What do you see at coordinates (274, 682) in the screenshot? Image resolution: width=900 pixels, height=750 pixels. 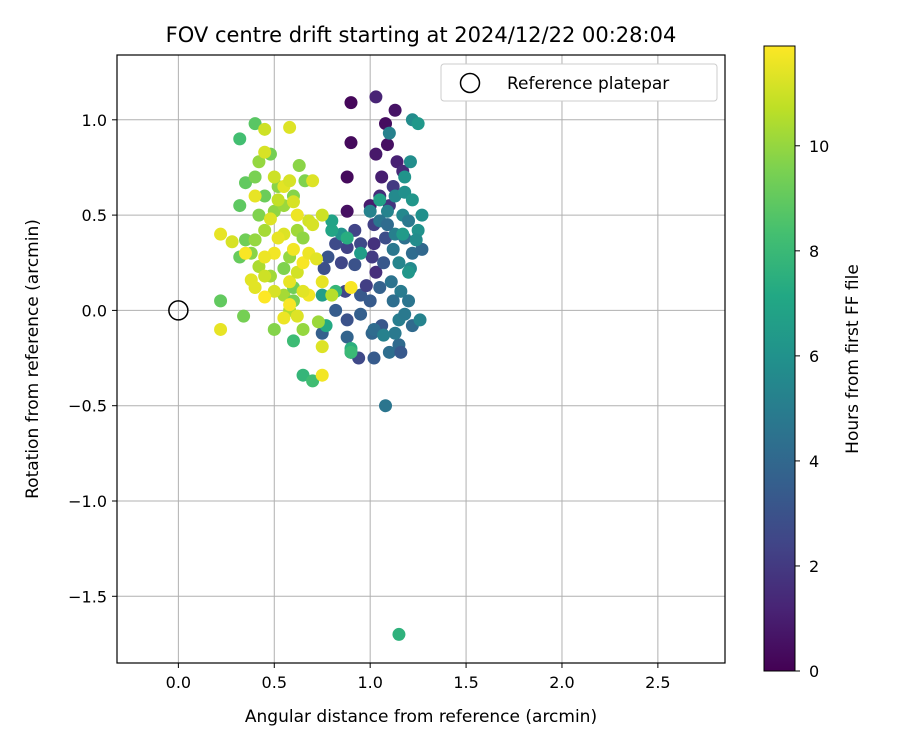 I see `x-tick-label: 0.5` at bounding box center [274, 682].